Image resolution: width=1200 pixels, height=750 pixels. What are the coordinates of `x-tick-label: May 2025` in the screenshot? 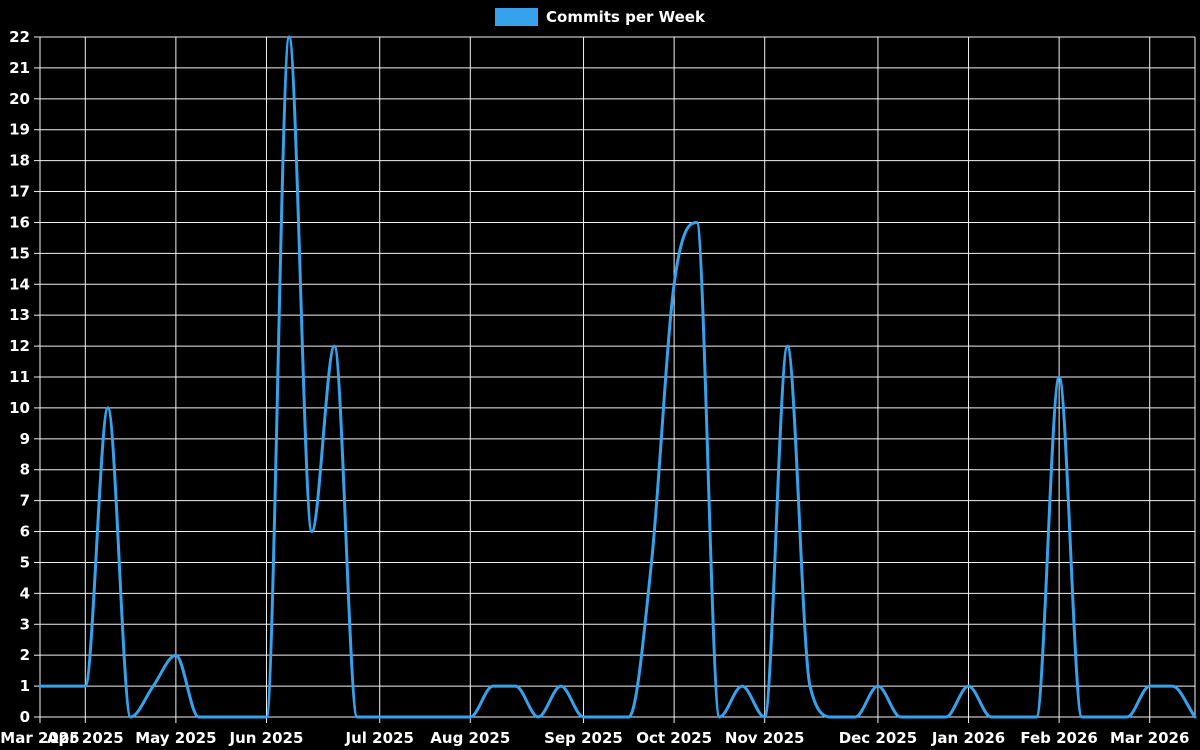 It's located at (175, 738).